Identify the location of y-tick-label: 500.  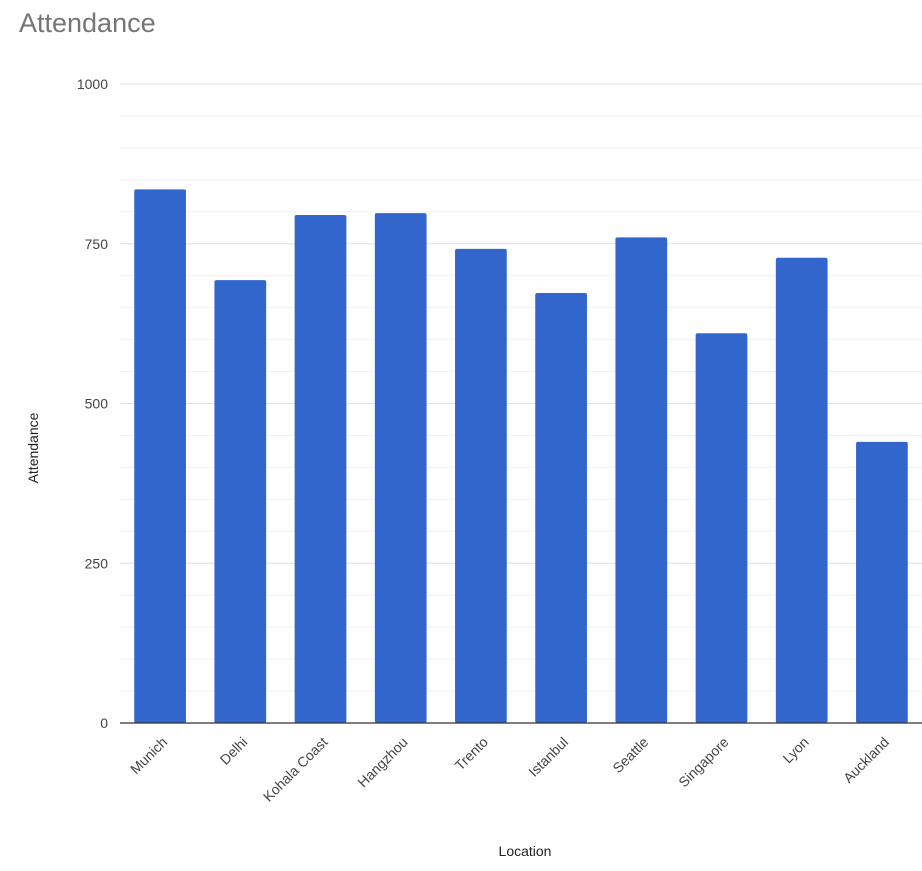
(97, 404).